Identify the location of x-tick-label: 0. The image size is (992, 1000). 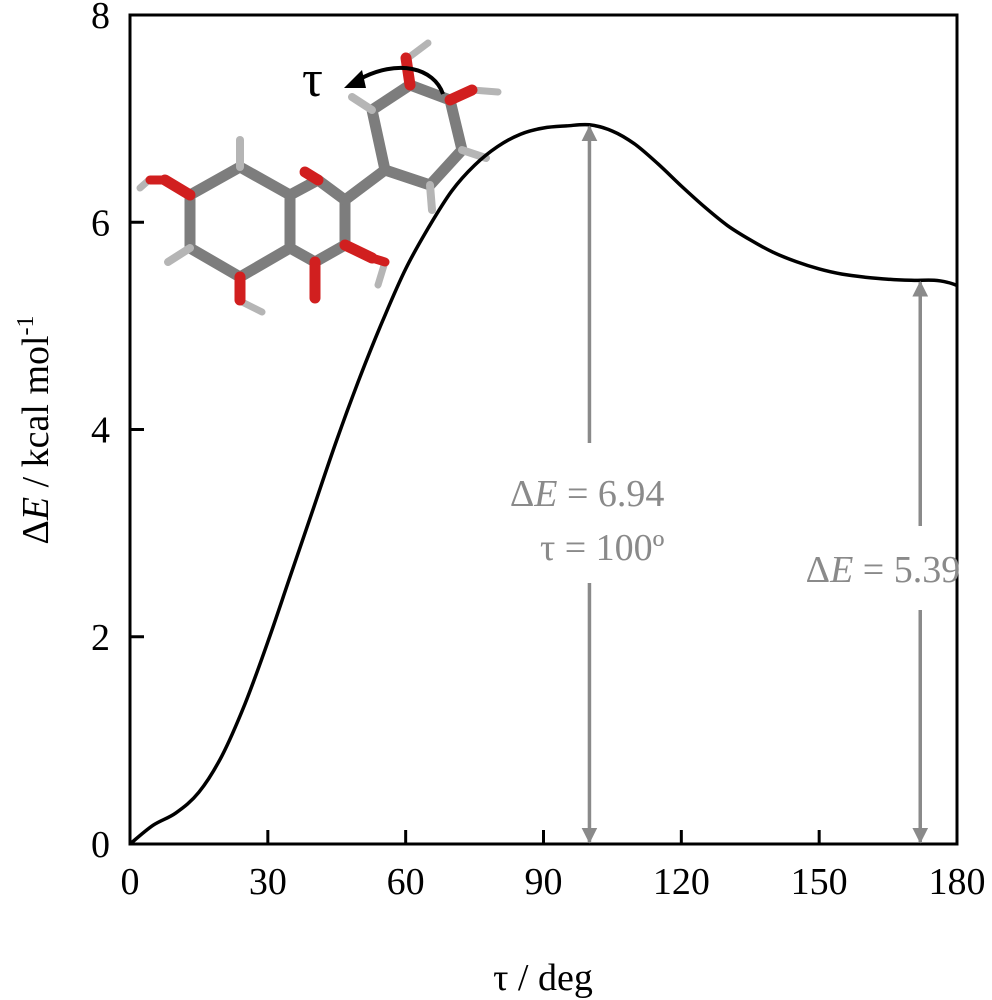
(130, 882).